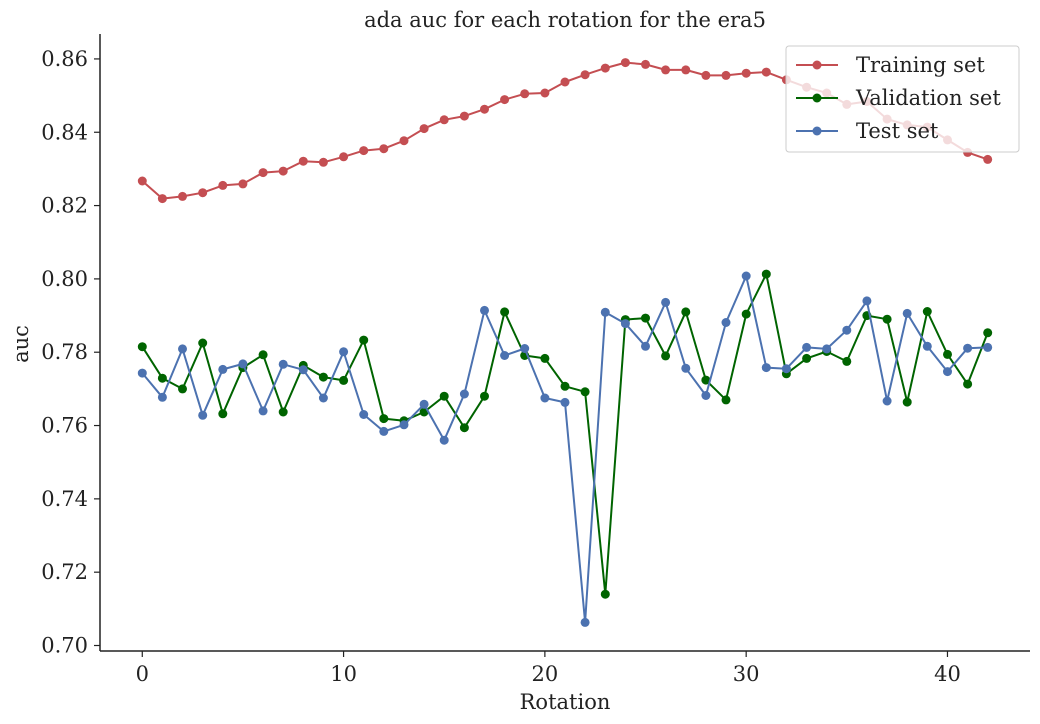  I want to click on legend: Training set Validation set Test set, so click(902, 99).